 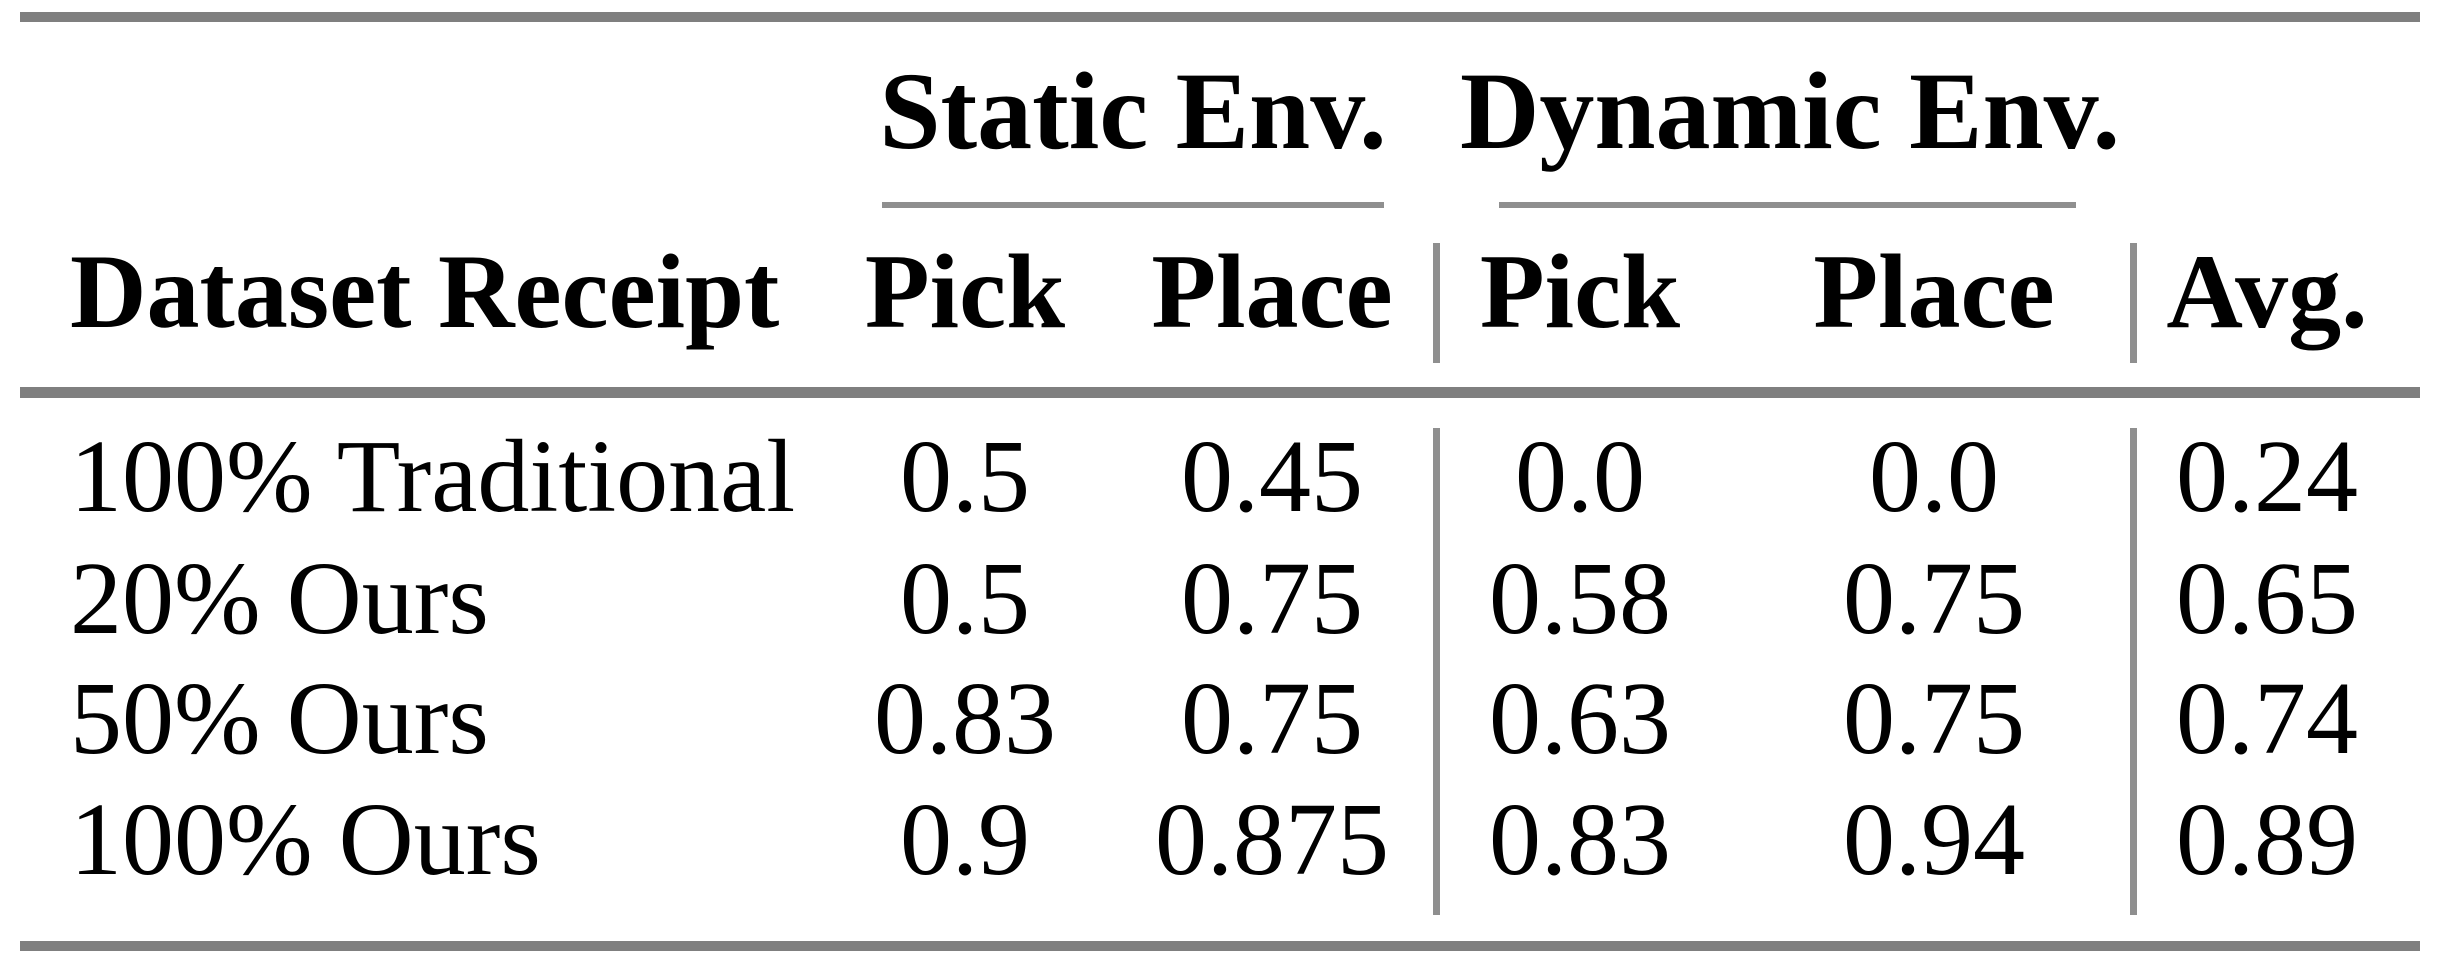 What do you see at coordinates (1580, 476) in the screenshot?
I see `cell-dynamic-pick: 0.0` at bounding box center [1580, 476].